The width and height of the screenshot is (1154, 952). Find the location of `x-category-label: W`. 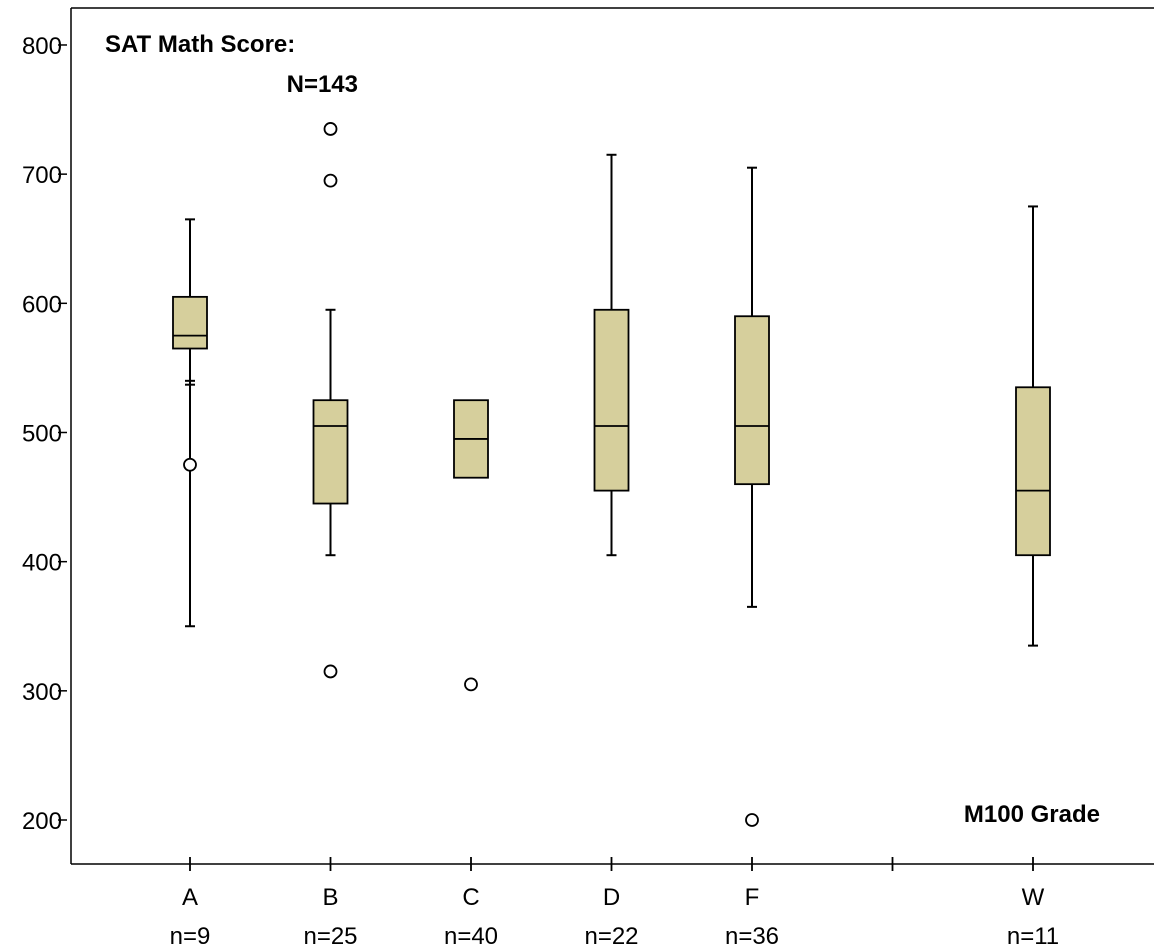

x-category-label: W is located at coordinates (1033, 897).